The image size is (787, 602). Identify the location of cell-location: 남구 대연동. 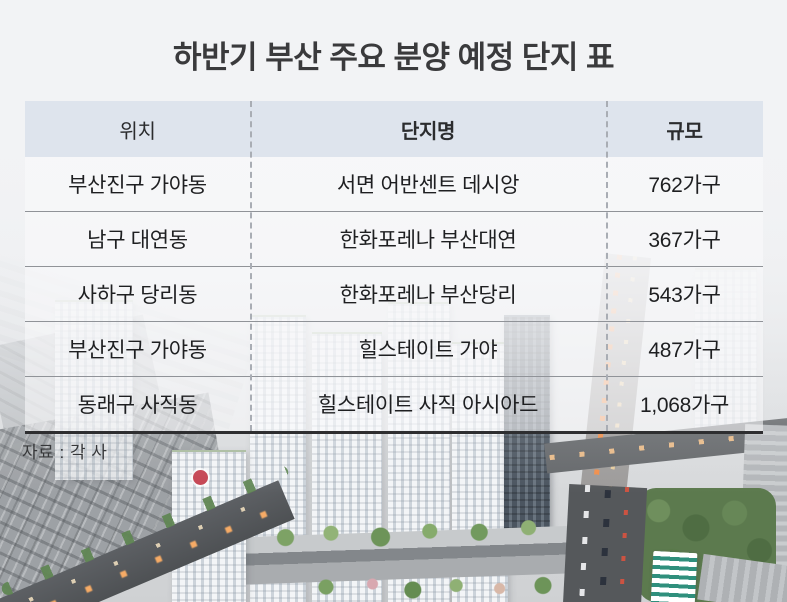
(137, 240).